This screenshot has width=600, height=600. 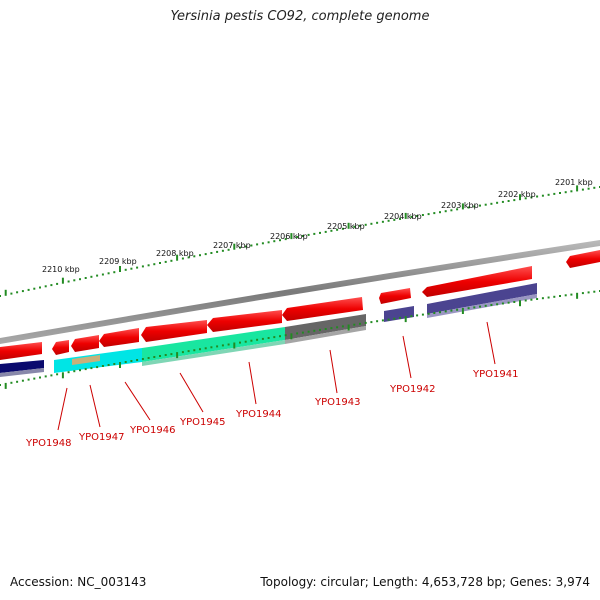 I want to click on scale-label-2206: 2206 kbp, so click(x=289, y=236).